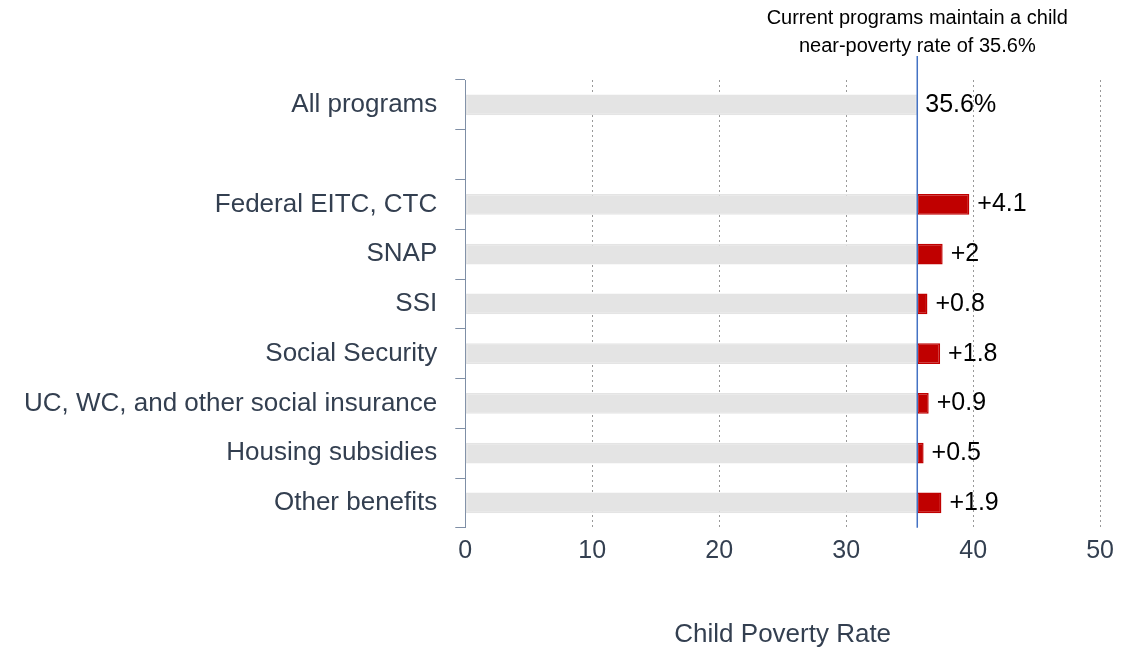 This screenshot has height=660, width=1122. What do you see at coordinates (1100, 548) in the screenshot?
I see `x-tick-label: 50` at bounding box center [1100, 548].